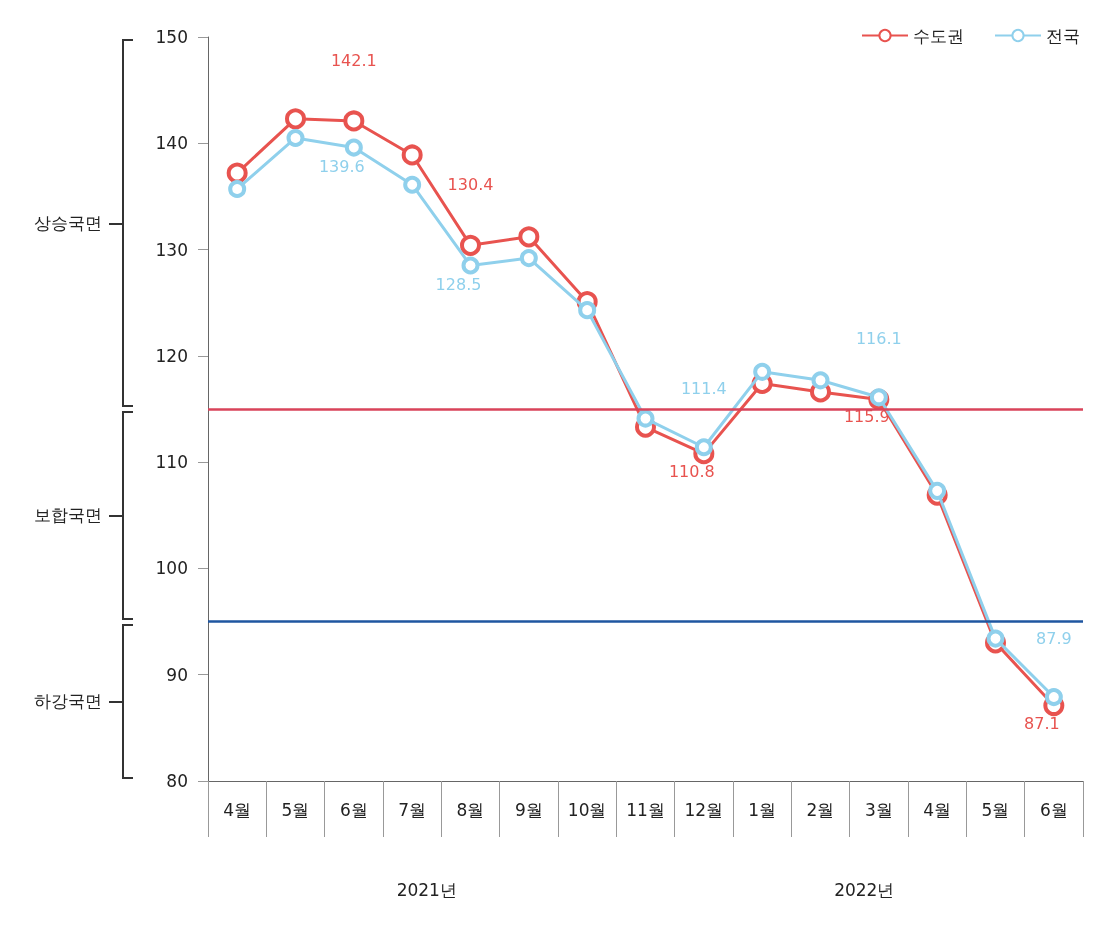  I want to click on x-tick-label: 9월, so click(528, 809).